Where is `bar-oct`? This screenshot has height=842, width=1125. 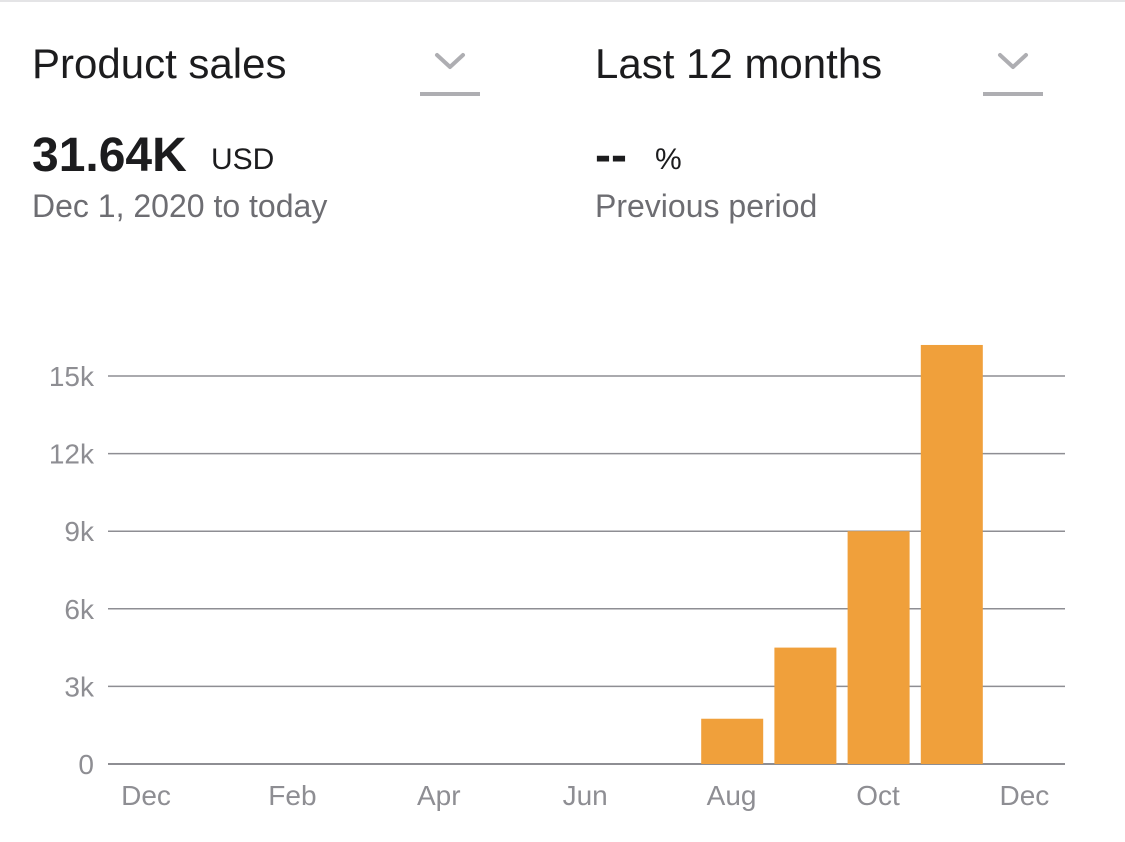
bar-oct is located at coordinates (878, 647).